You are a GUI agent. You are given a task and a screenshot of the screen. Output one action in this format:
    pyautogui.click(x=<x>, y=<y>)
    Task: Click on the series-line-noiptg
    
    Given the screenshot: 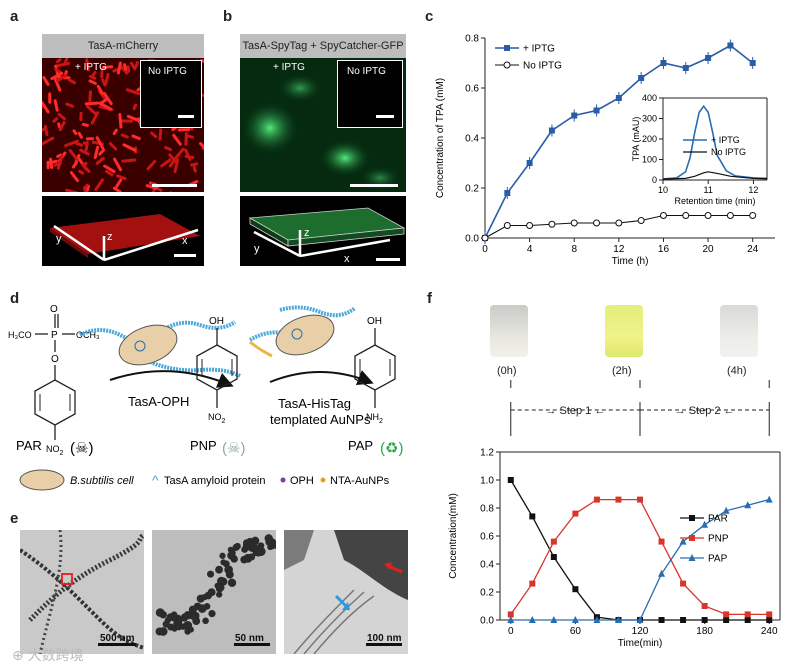 What is the action you would take?
    pyautogui.click(x=618, y=226)
    